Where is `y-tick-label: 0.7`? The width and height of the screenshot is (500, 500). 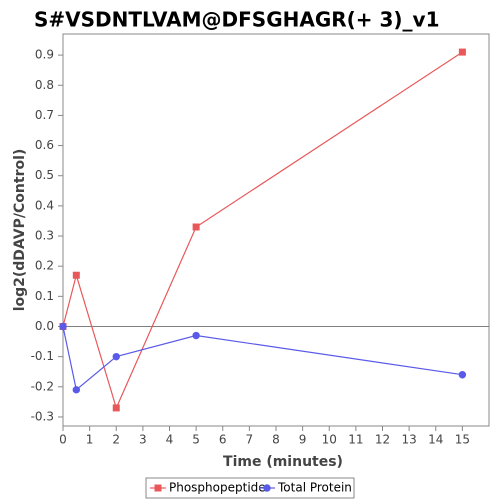 y-tick-label: 0.7 is located at coordinates (44, 115).